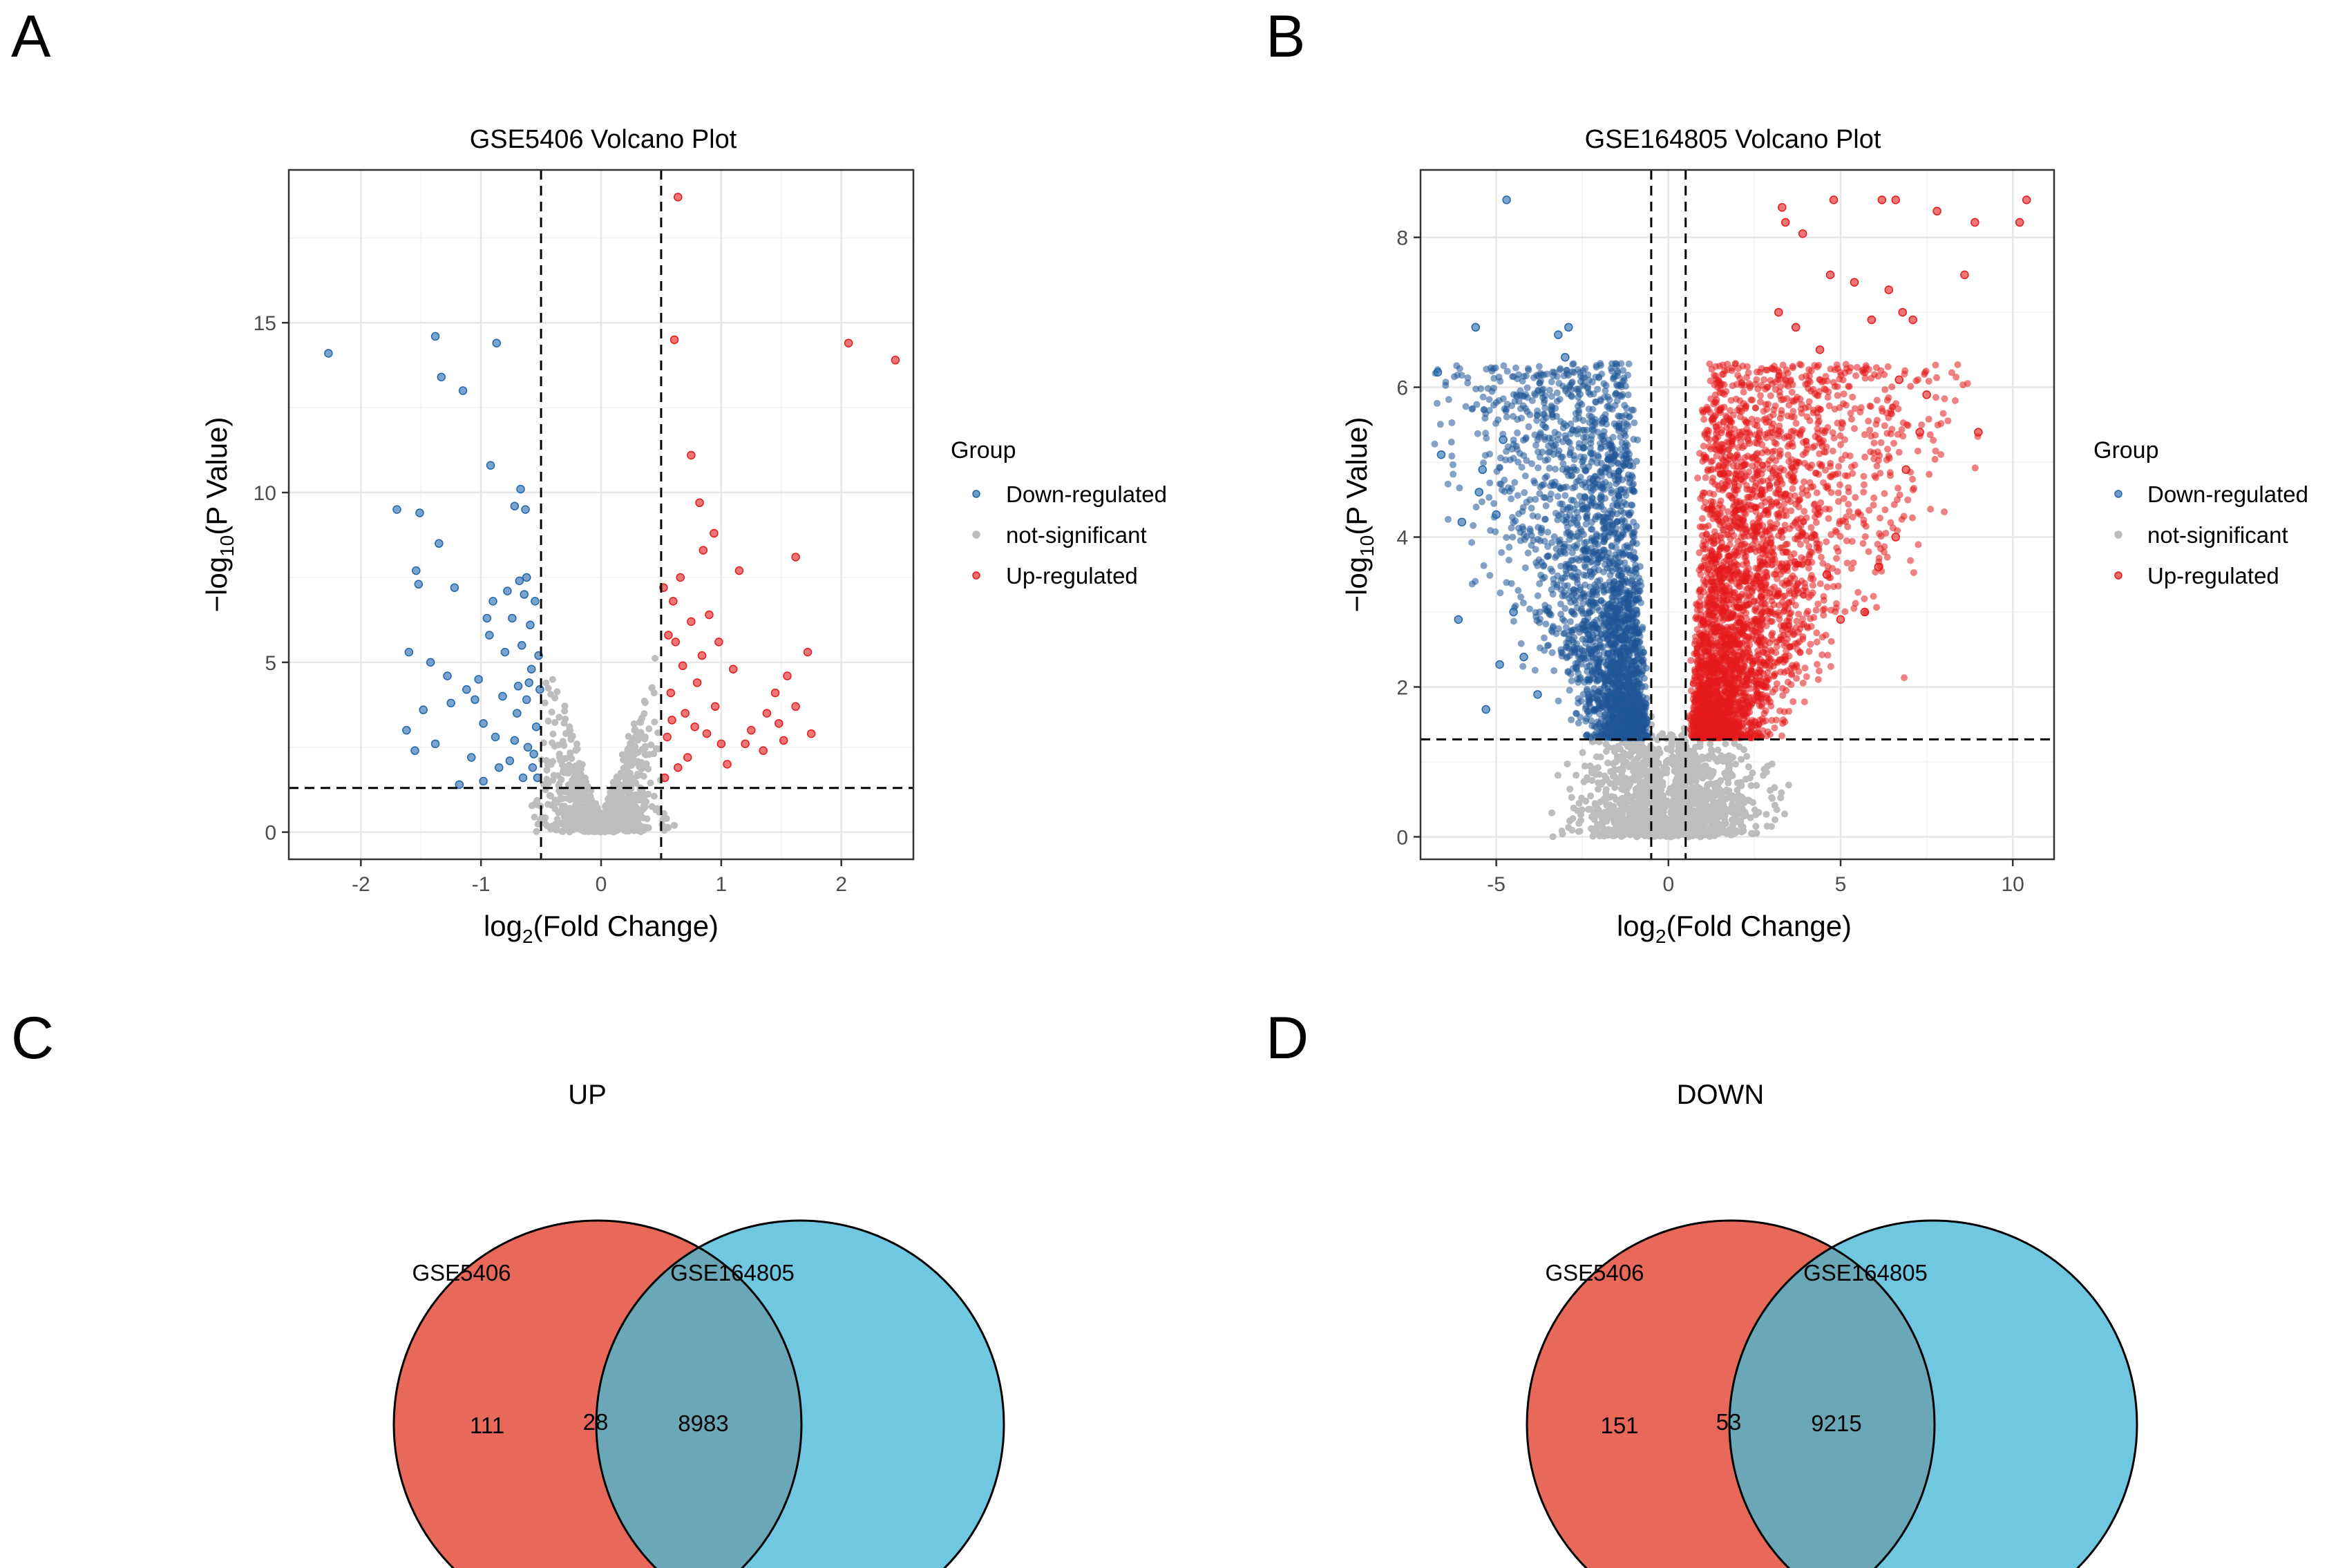 This screenshot has width=2327, height=1568. I want to click on y-tick-label: 10, so click(265, 493).